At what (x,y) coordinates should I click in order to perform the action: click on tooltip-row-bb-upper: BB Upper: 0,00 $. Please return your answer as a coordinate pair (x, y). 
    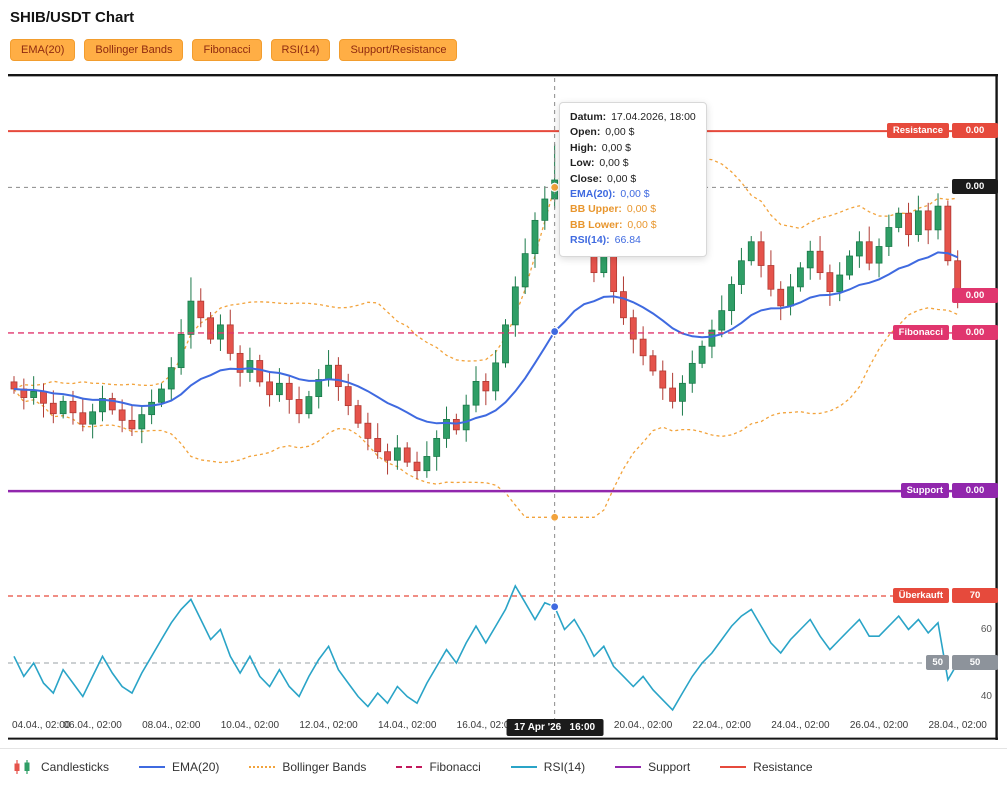
    Looking at the image, I should click on (613, 209).